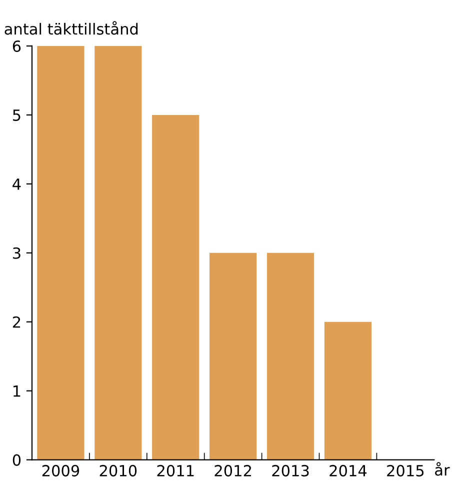 The width and height of the screenshot is (457, 484). Describe the element at coordinates (118, 470) in the screenshot. I see `x-tick-label: 2010` at that location.